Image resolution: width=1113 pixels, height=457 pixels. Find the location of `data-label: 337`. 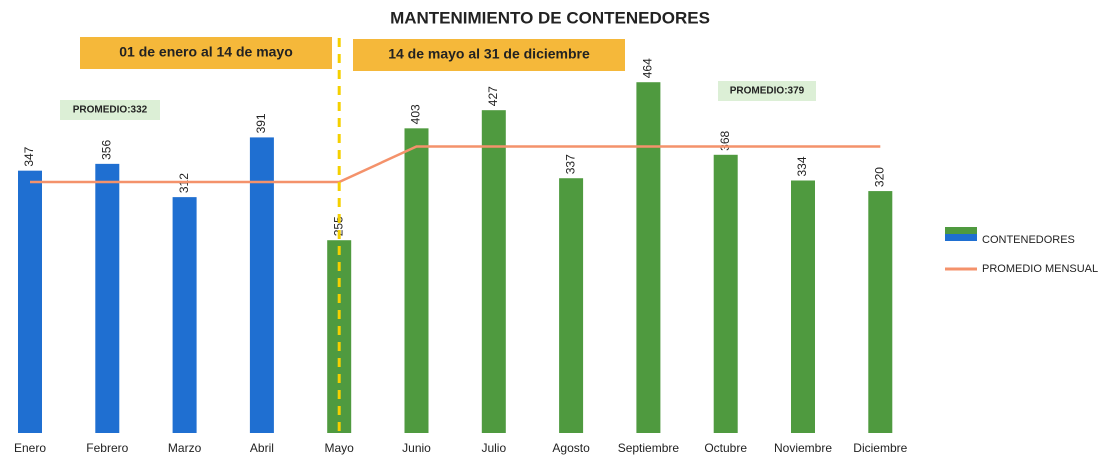

data-label: 337 is located at coordinates (570, 164).